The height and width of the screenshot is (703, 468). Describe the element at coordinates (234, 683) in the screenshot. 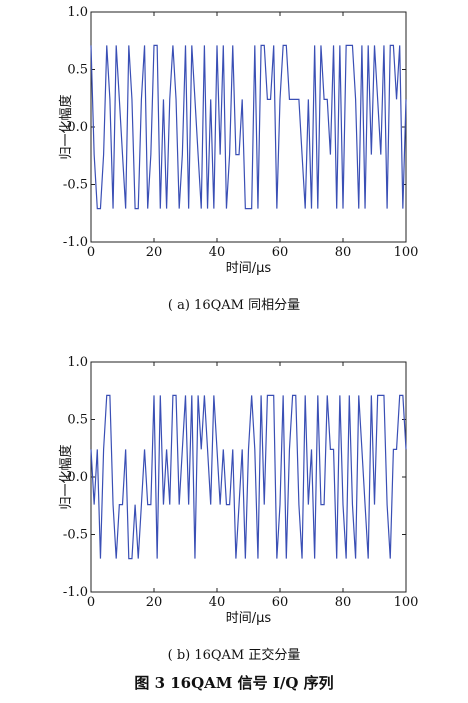

I see `figure-caption: 图 3 16QAM 信号 I/Q 序列` at that location.